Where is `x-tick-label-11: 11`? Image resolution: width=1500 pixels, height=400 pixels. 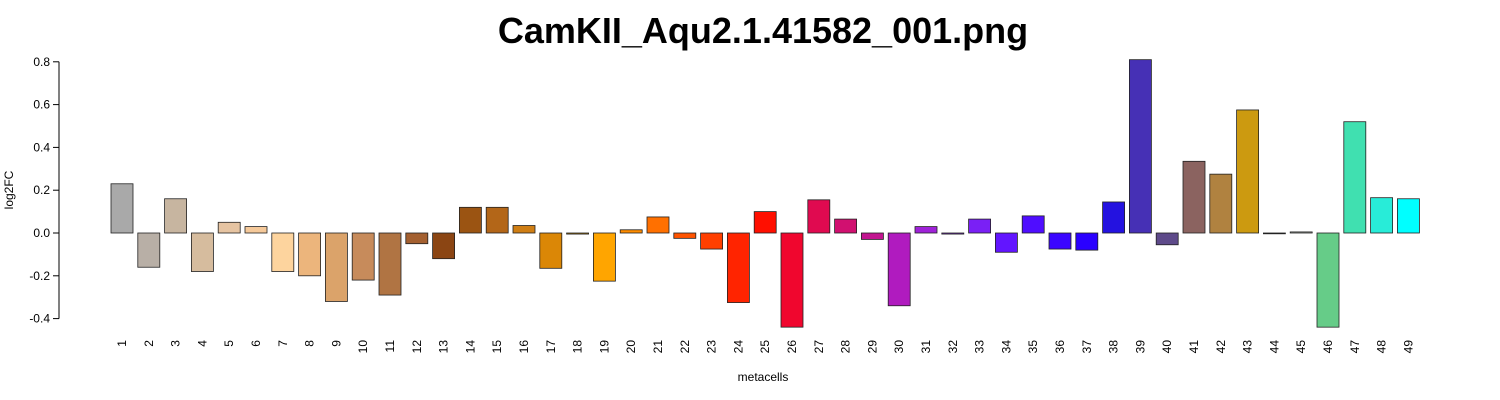
x-tick-label-11: 11 is located at coordinates (390, 346).